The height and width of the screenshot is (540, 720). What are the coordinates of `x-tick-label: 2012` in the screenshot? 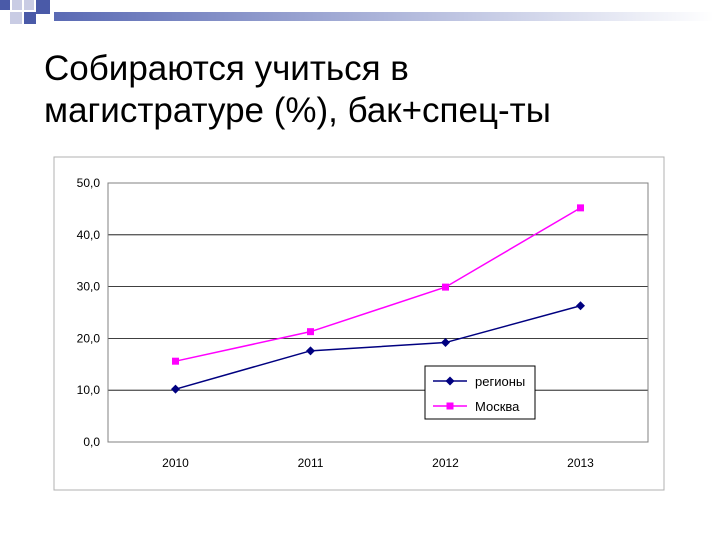 It's located at (445, 463).